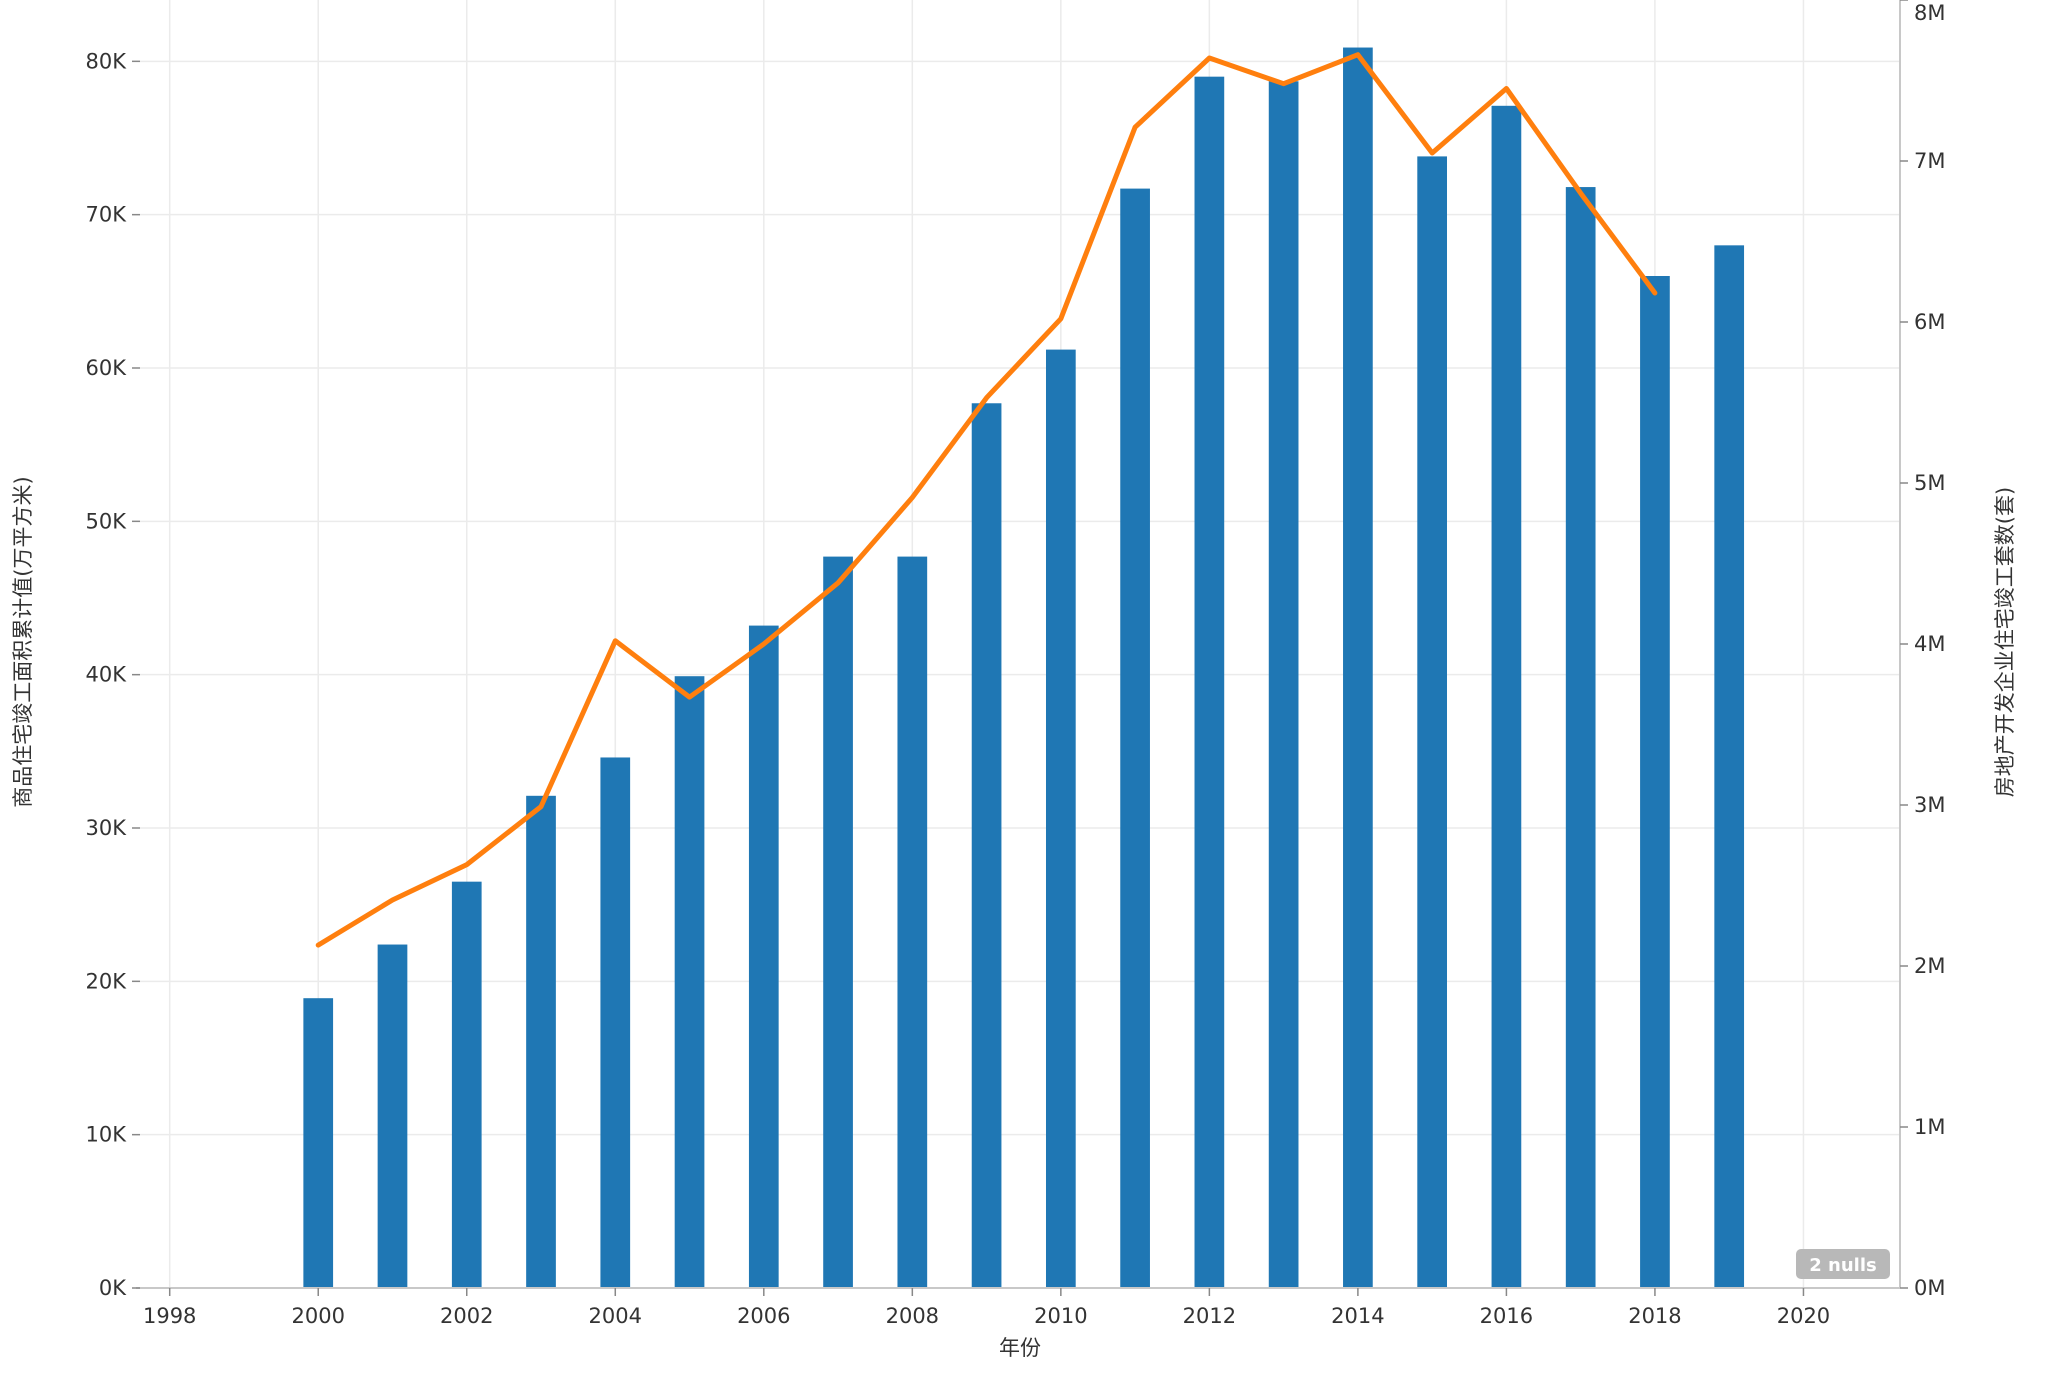 Image resolution: width=2056 pixels, height=1378 pixels. What do you see at coordinates (912, 1316) in the screenshot?
I see `x-tick-label: 2008` at bounding box center [912, 1316].